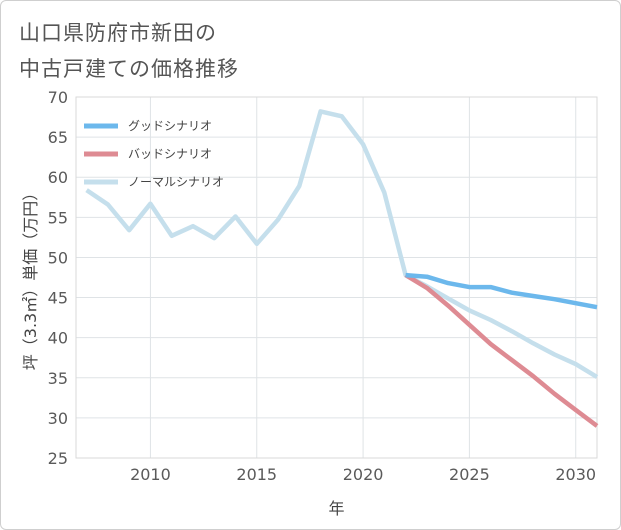 The width and height of the screenshot is (621, 530). What do you see at coordinates (58, 458) in the screenshot?
I see `y-tick-label: 25` at bounding box center [58, 458].